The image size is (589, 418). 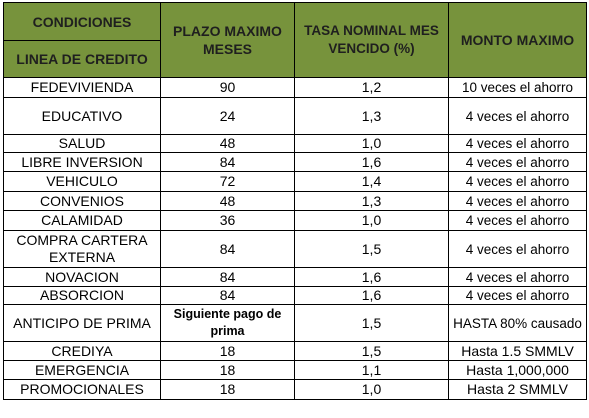 What do you see at coordinates (82, 162) in the screenshot?
I see `cell-linea: LIBRE INVERSION` at bounding box center [82, 162].